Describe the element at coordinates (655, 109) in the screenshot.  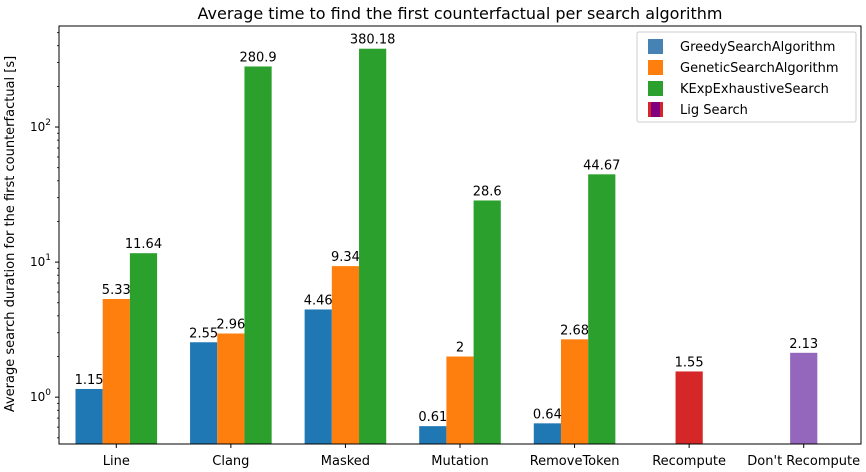
I see `legend-swatch-inner` at that location.